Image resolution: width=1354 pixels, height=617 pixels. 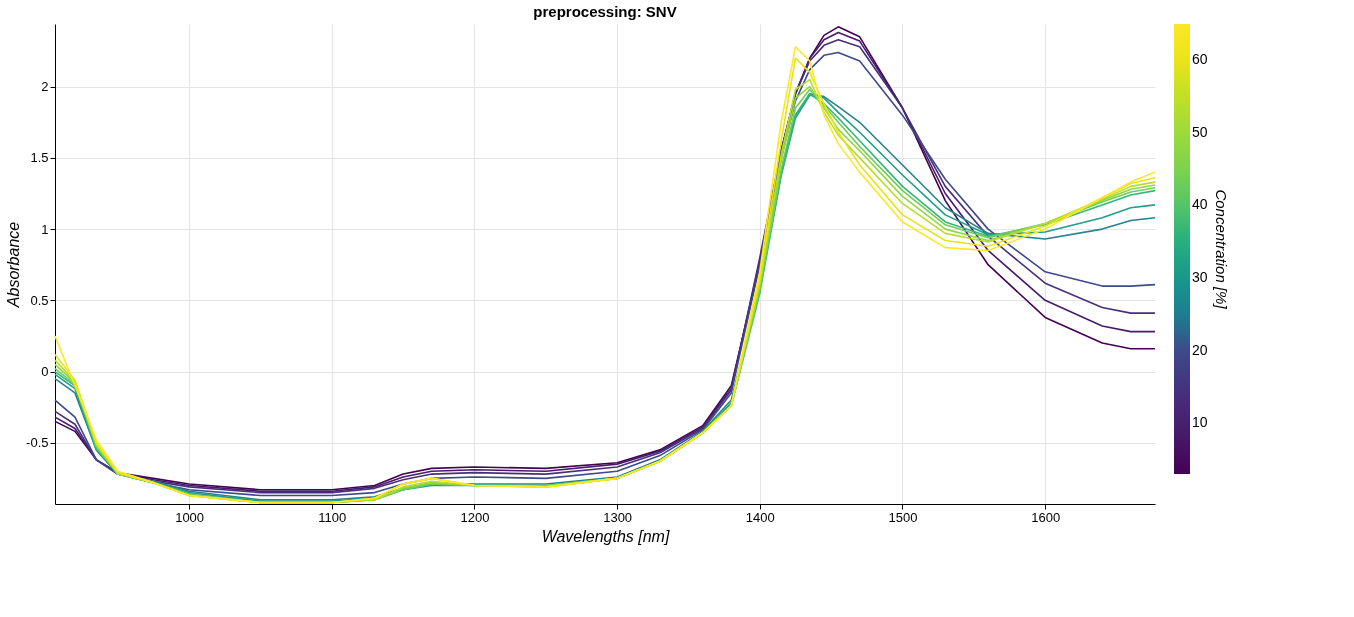 I want to click on color-bar-label: 50, so click(x=1200, y=131).